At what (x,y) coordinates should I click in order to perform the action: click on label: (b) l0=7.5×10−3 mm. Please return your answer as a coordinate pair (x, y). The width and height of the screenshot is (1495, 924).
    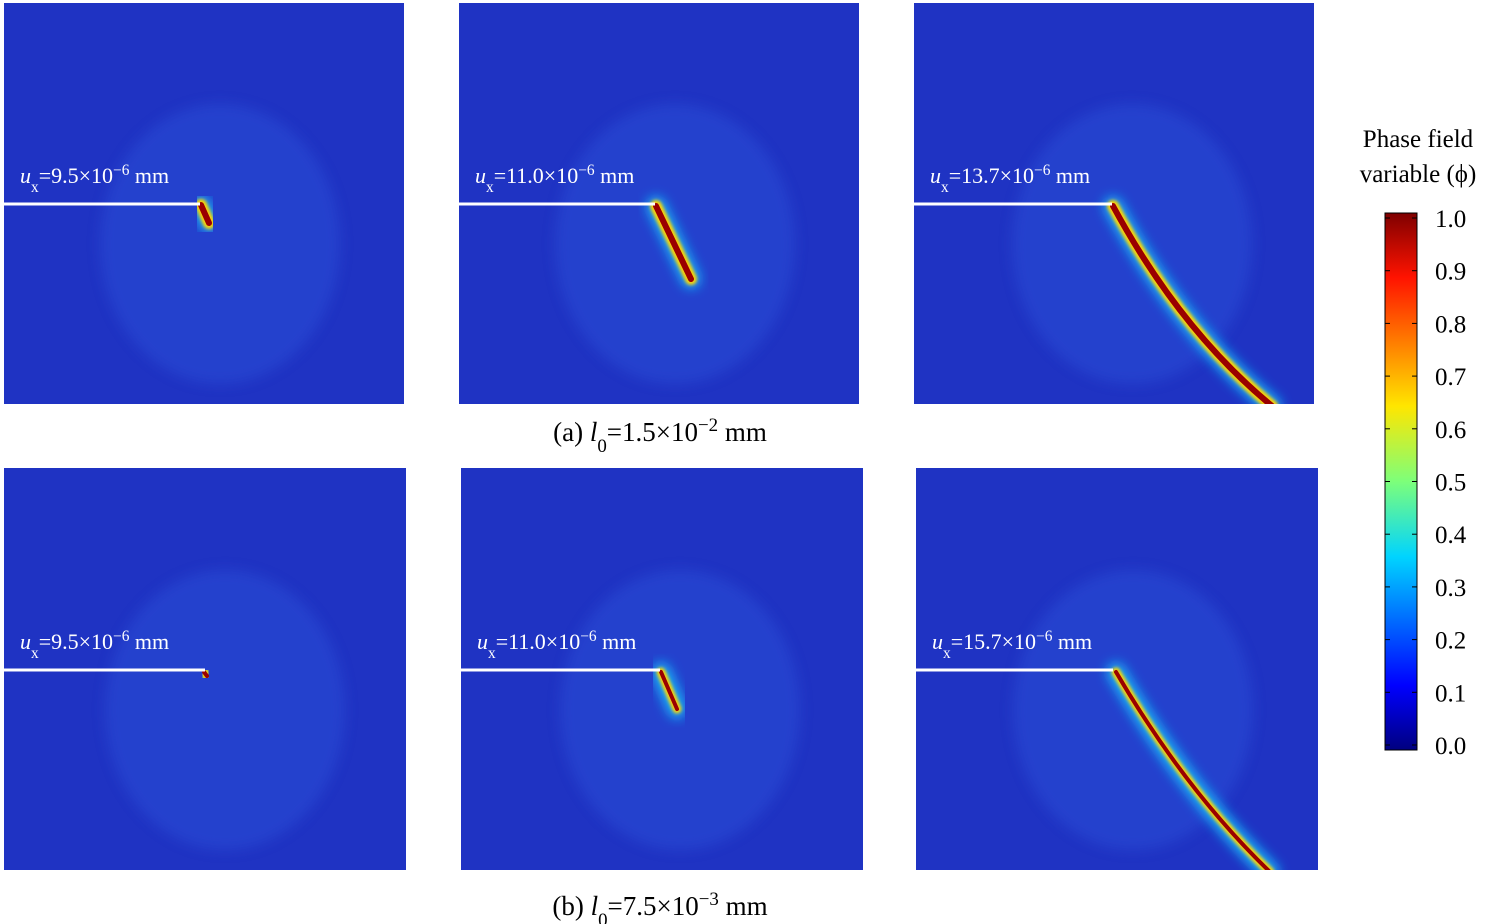
    Looking at the image, I should click on (659, 906).